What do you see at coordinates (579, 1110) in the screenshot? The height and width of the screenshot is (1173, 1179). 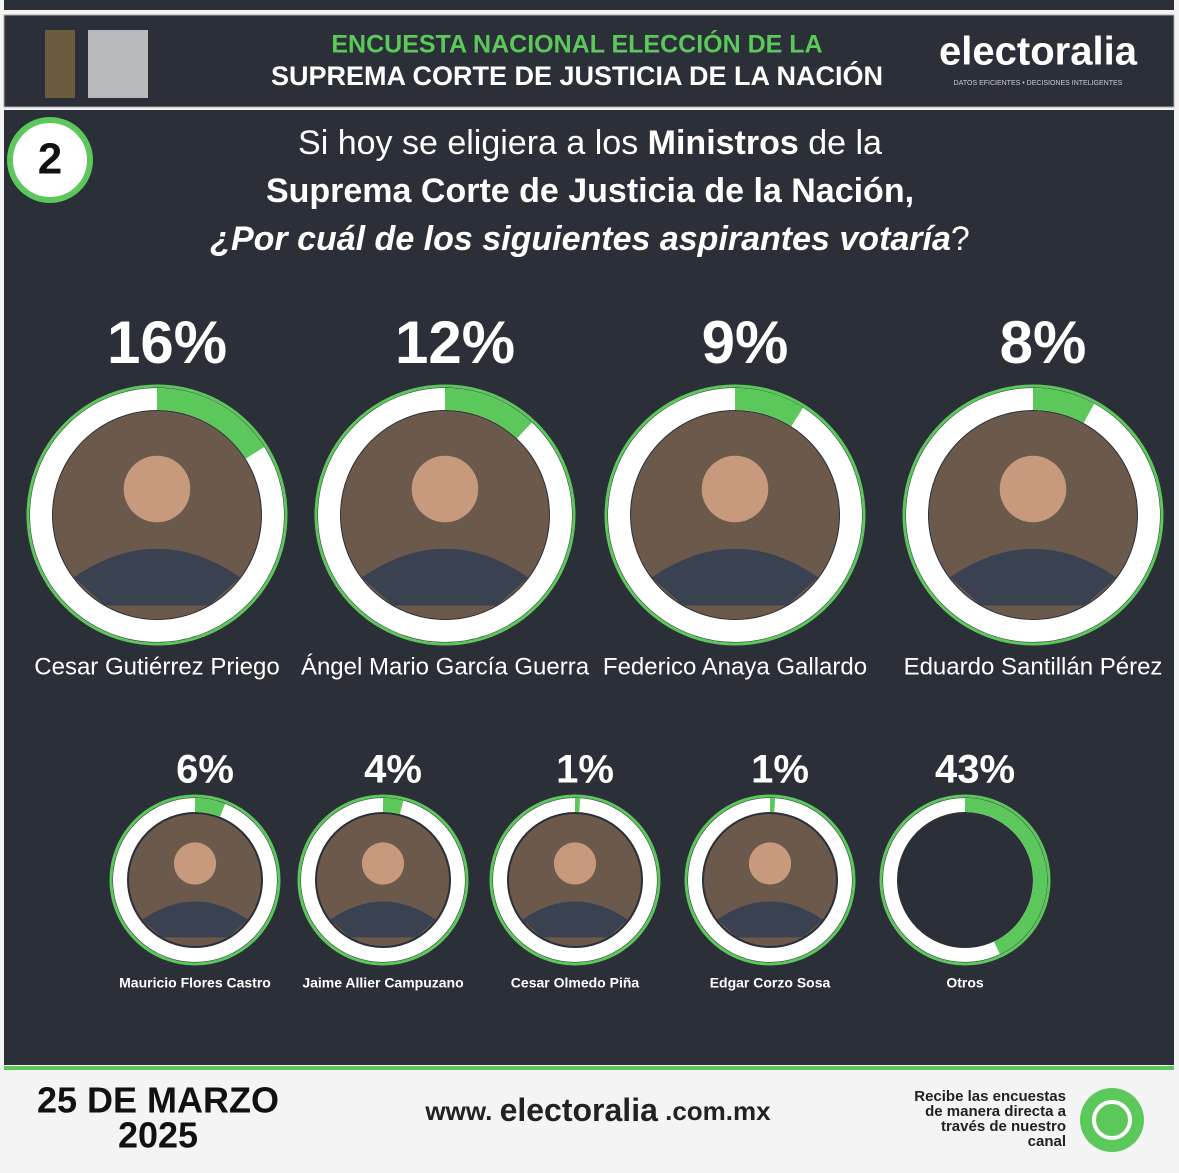 I see `url-brand: electoralia` at bounding box center [579, 1110].